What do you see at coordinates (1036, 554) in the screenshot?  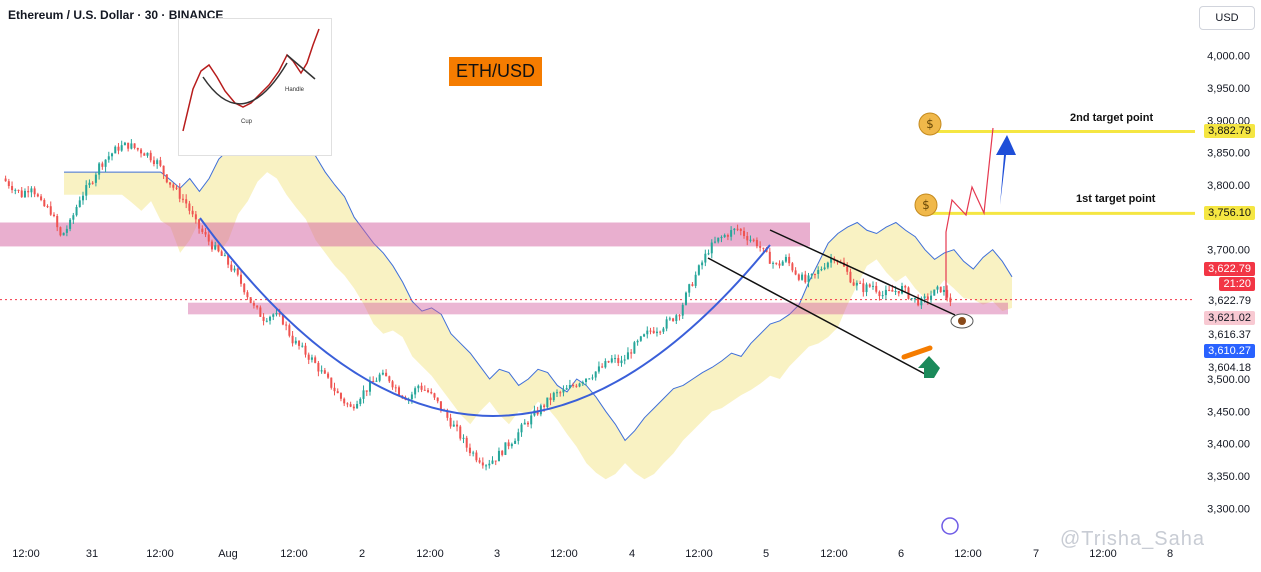 I see `x-tick-label: 7` at bounding box center [1036, 554].